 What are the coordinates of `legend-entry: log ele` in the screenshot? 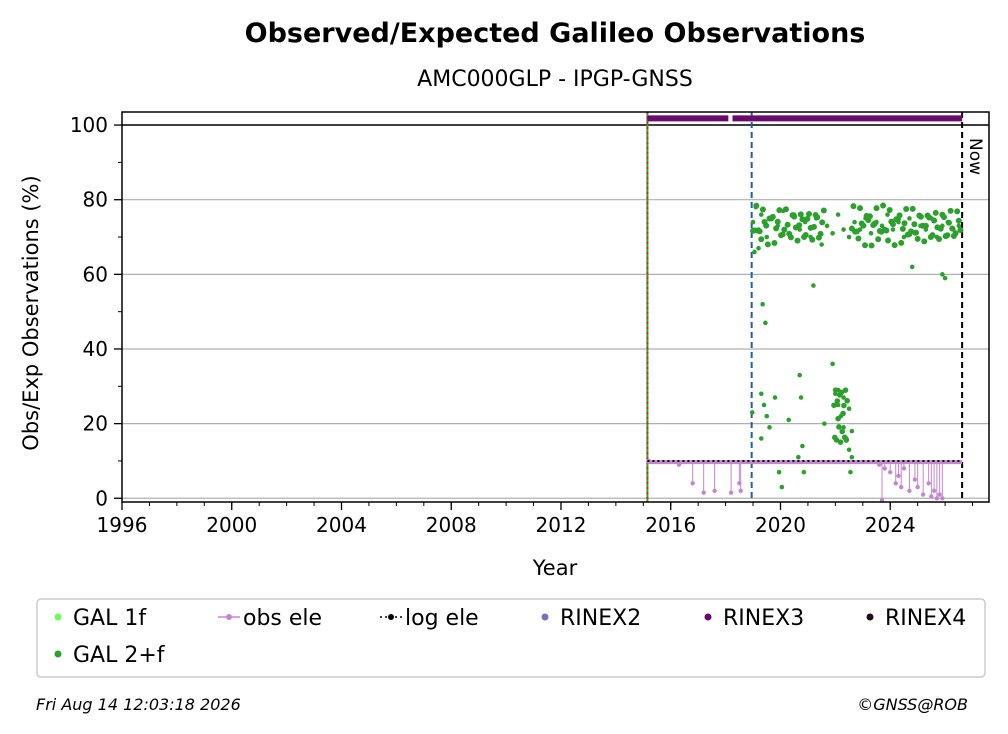 It's located at (442, 618).